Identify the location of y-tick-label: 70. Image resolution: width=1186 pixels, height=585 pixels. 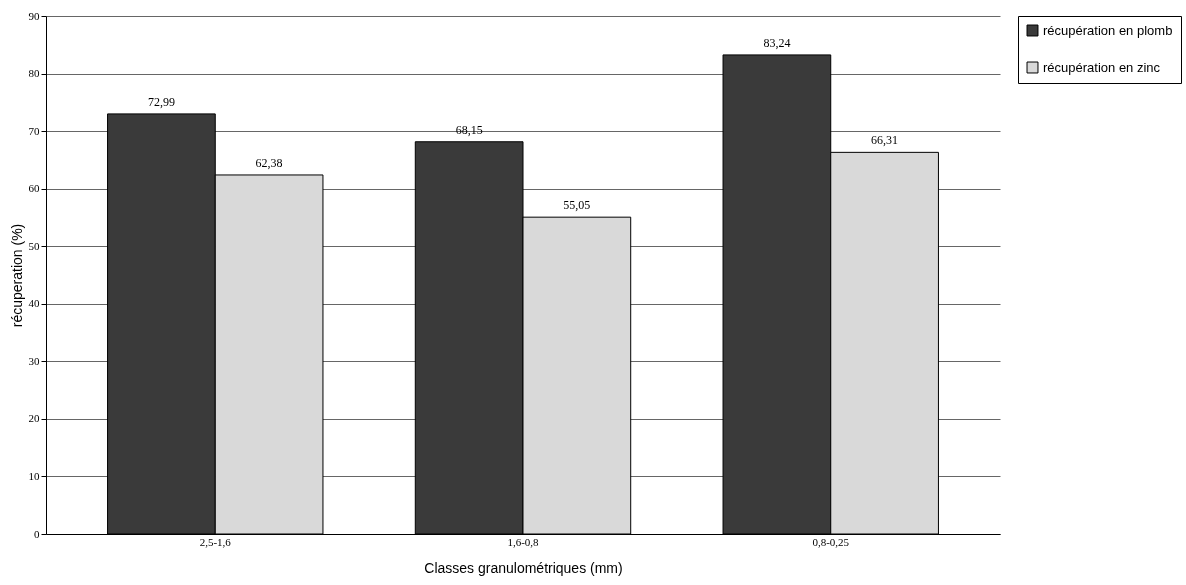
(34, 130).